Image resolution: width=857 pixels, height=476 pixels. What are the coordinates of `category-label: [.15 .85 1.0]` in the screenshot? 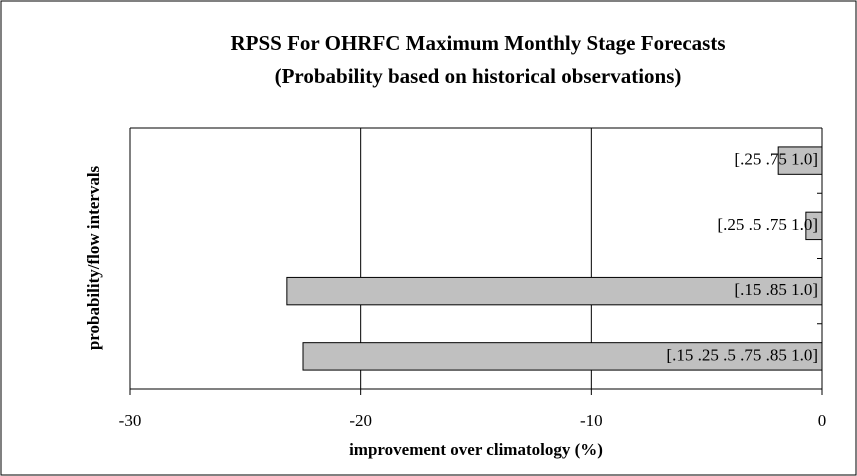 It's located at (776, 289).